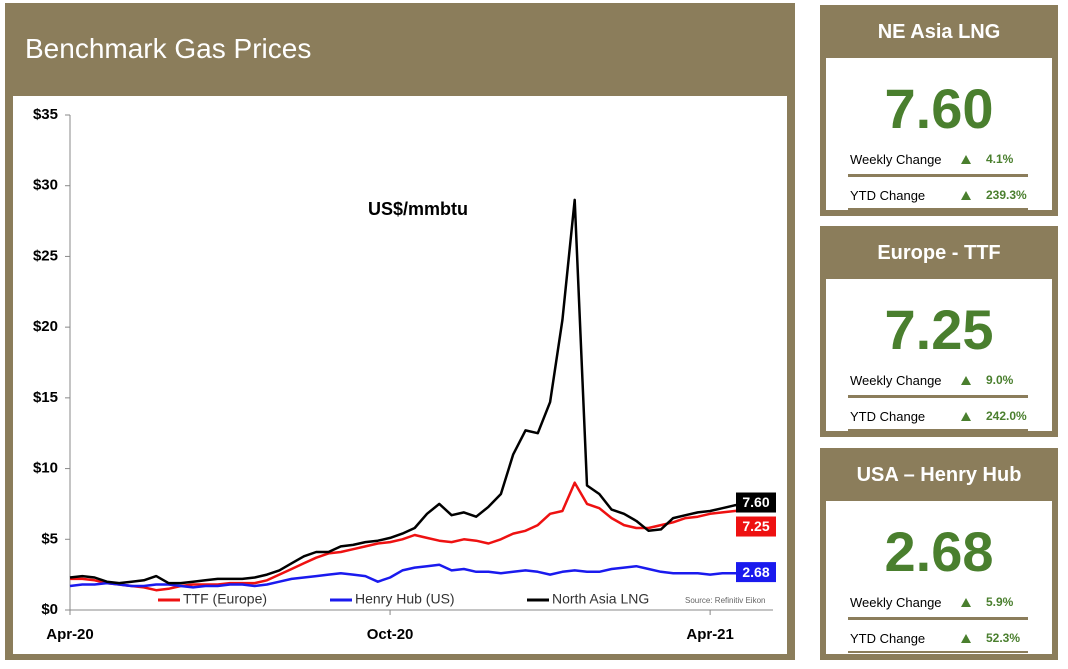  What do you see at coordinates (939, 475) in the screenshot?
I see `panel-title: USA – Henry Hub` at bounding box center [939, 475].